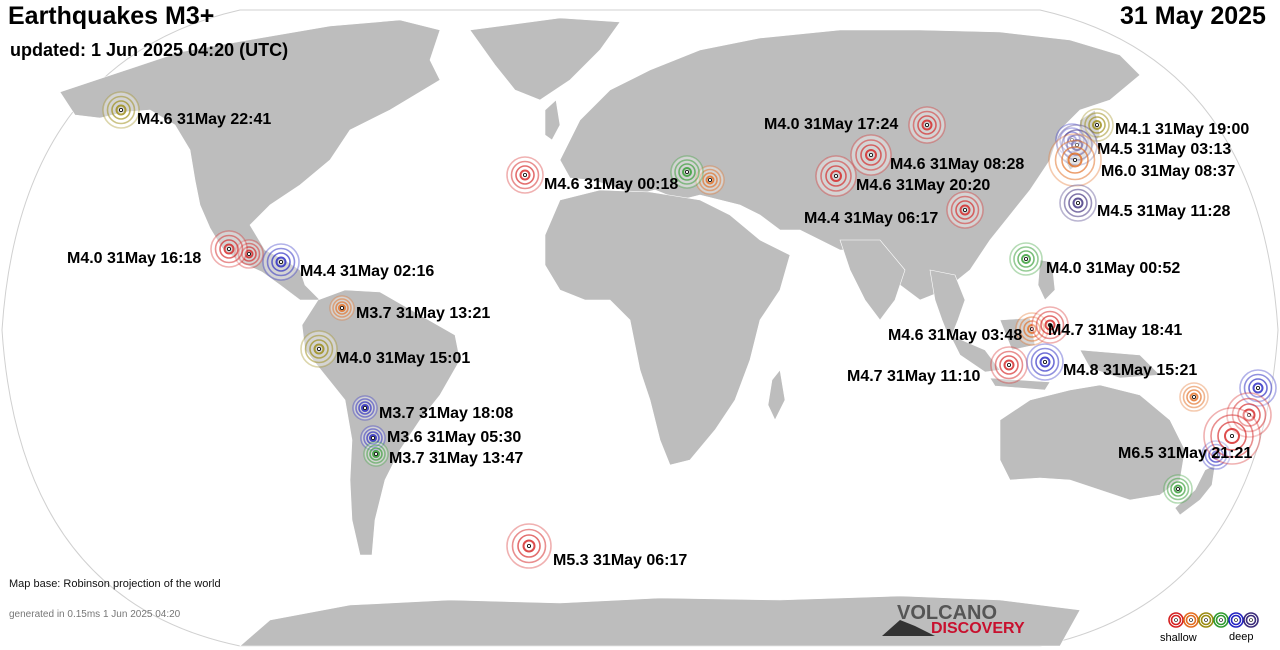 Image resolution: width=1280 pixels, height=650 pixels. I want to click on earthquake-label: M4.0 31May 16:18, so click(134, 258).